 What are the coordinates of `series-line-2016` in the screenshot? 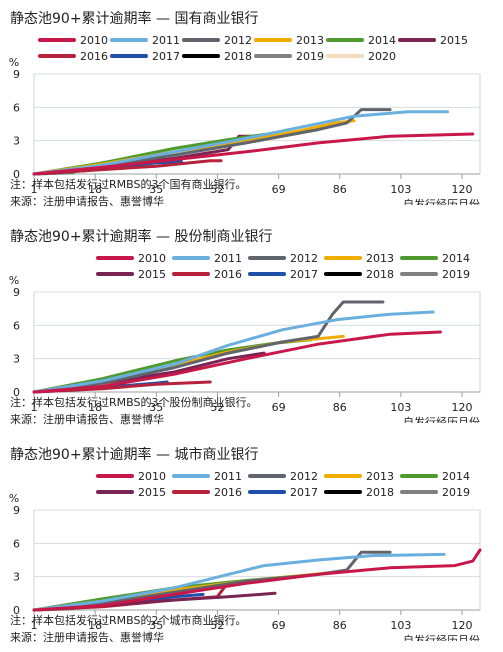 It's located at (127, 167).